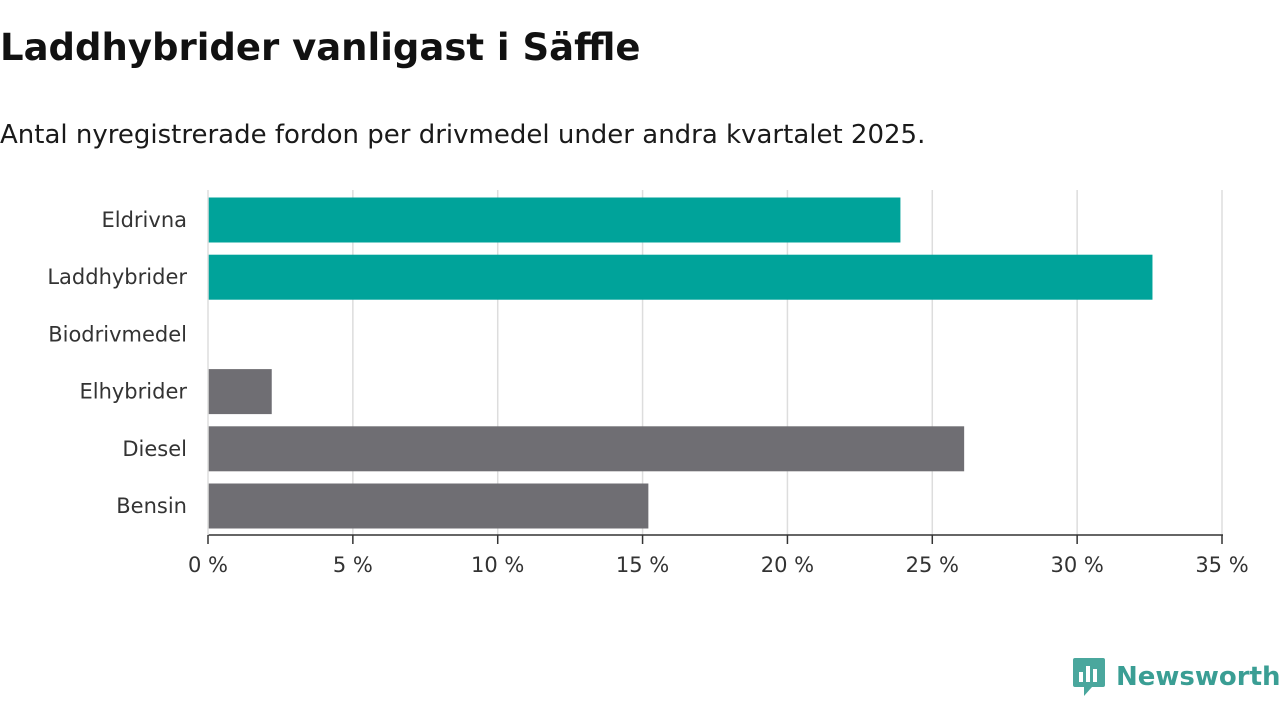 Image resolution: width=1280 pixels, height=720 pixels. What do you see at coordinates (1221, 565) in the screenshot?
I see `x-tick-label: 35 %` at bounding box center [1221, 565].